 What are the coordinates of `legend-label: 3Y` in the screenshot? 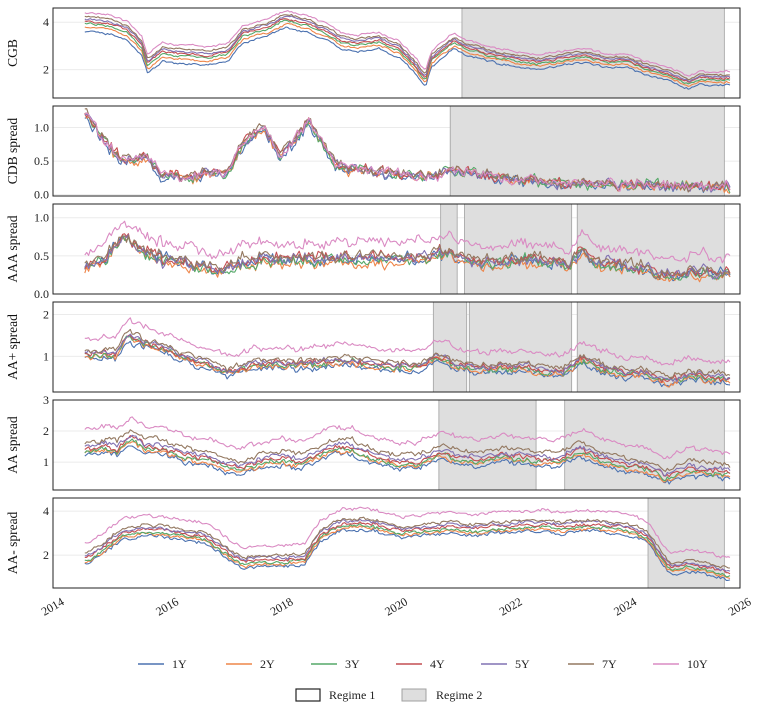 It's located at (352, 664).